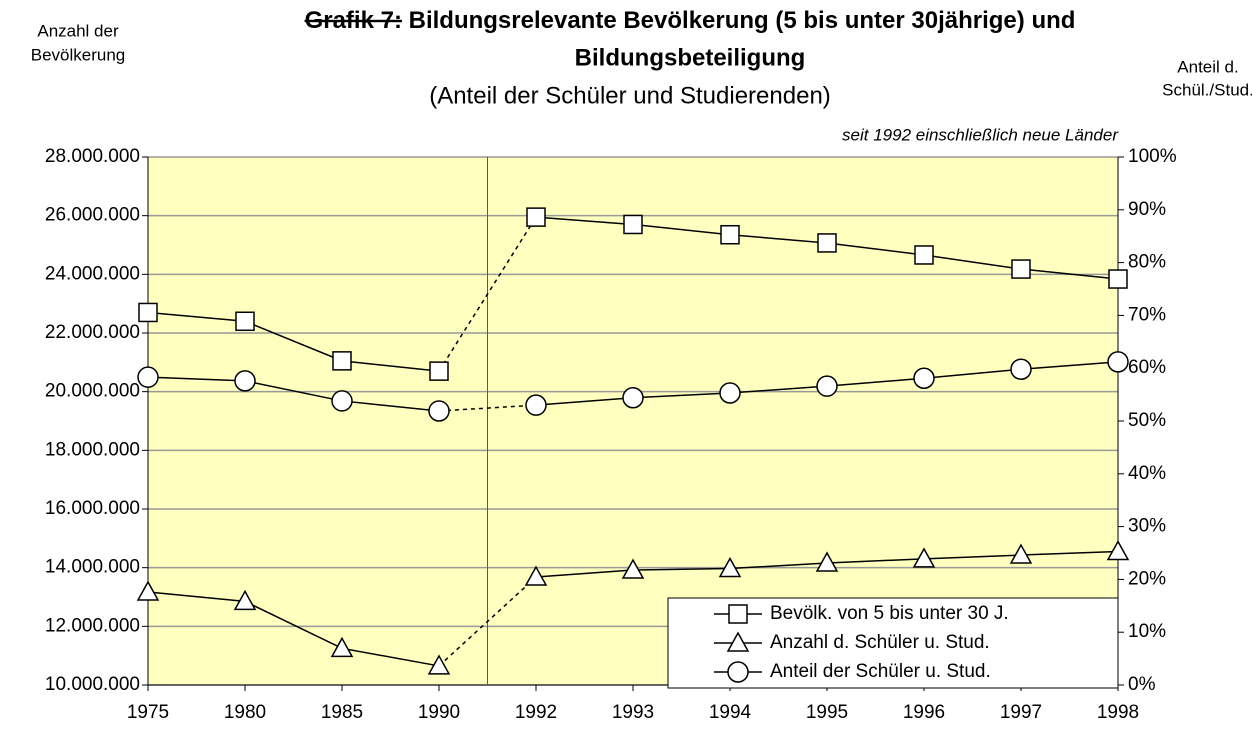  Describe the element at coordinates (78, 30) in the screenshot. I see `y-axis-label: Anzahl der` at that location.